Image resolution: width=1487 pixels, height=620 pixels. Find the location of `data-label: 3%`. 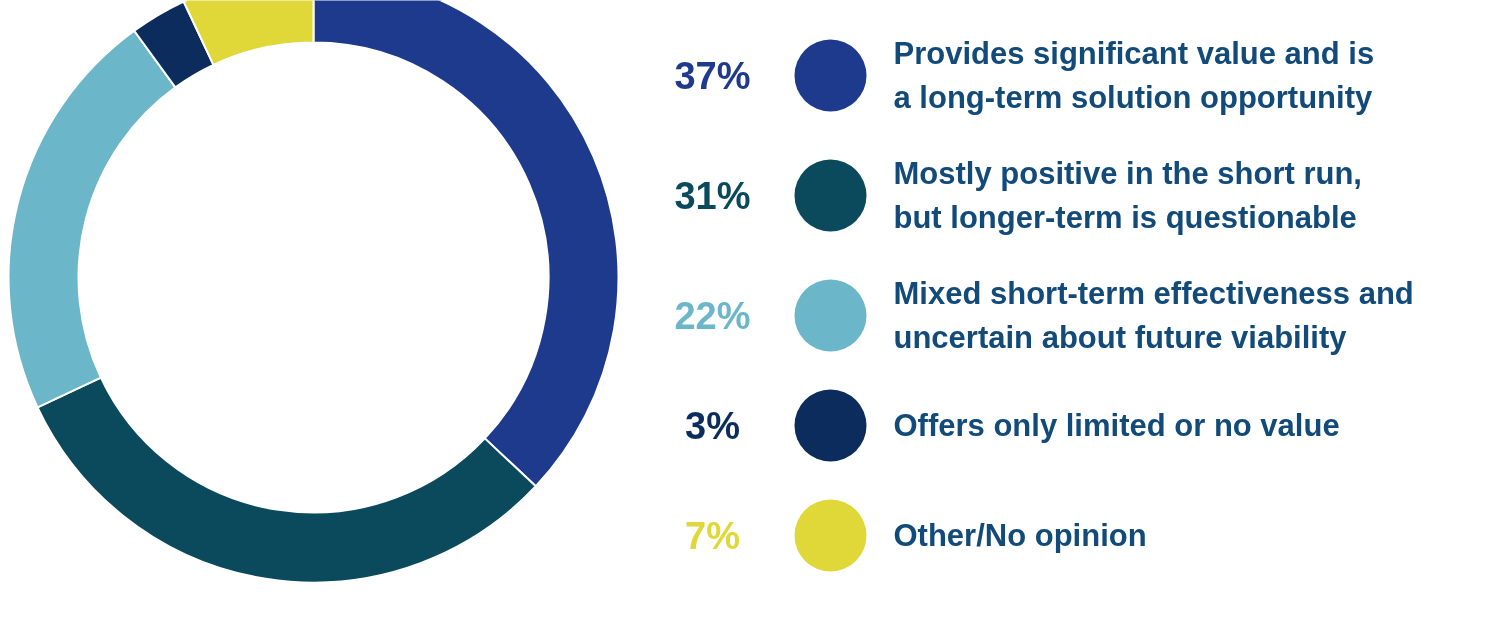

data-label: 3% is located at coordinates (712, 425).